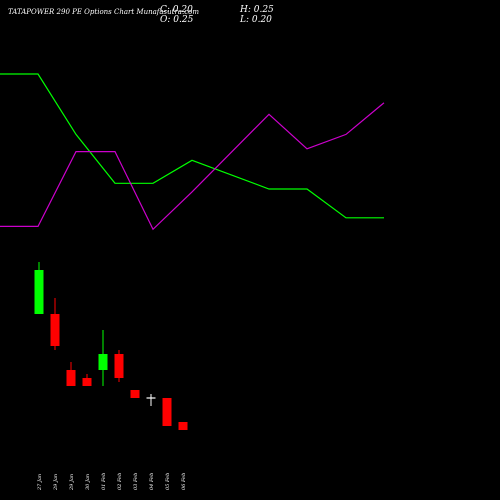  What do you see at coordinates (176, 10) in the screenshot?
I see `close-value: C: 0.20` at bounding box center [176, 10].